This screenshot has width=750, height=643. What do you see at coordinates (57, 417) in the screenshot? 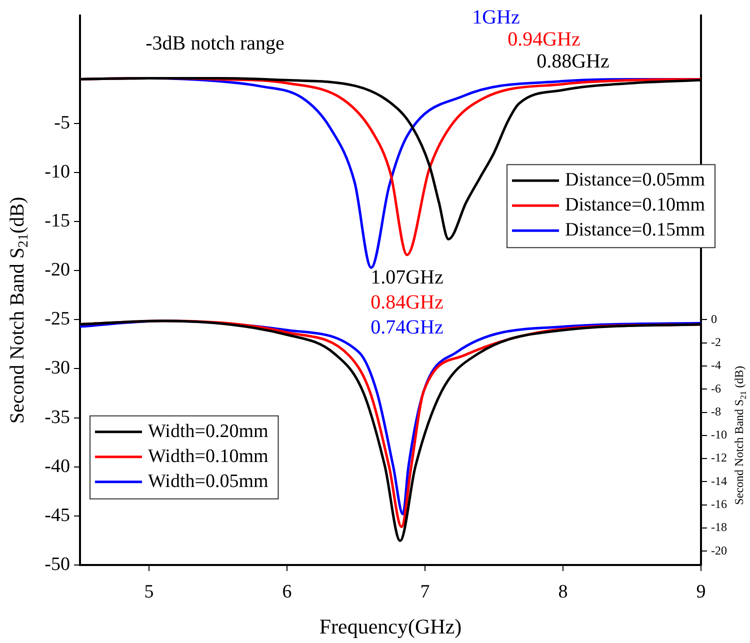
I see `y-tick-label: -35` at bounding box center [57, 417].